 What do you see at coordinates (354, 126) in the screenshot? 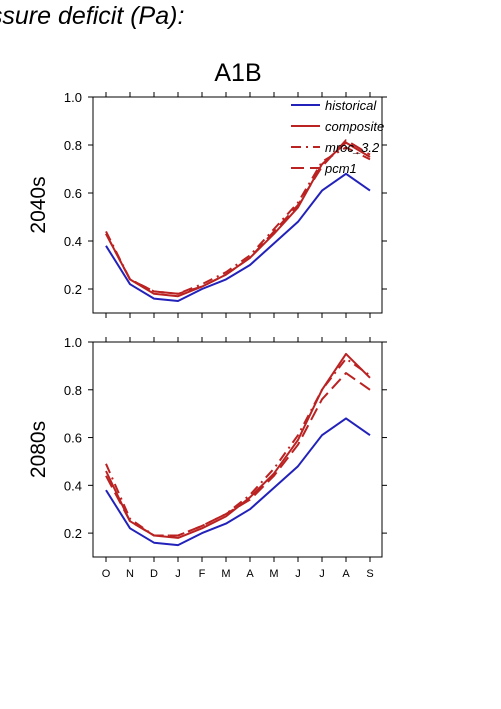
I see `legend-label: composite` at bounding box center [354, 126].